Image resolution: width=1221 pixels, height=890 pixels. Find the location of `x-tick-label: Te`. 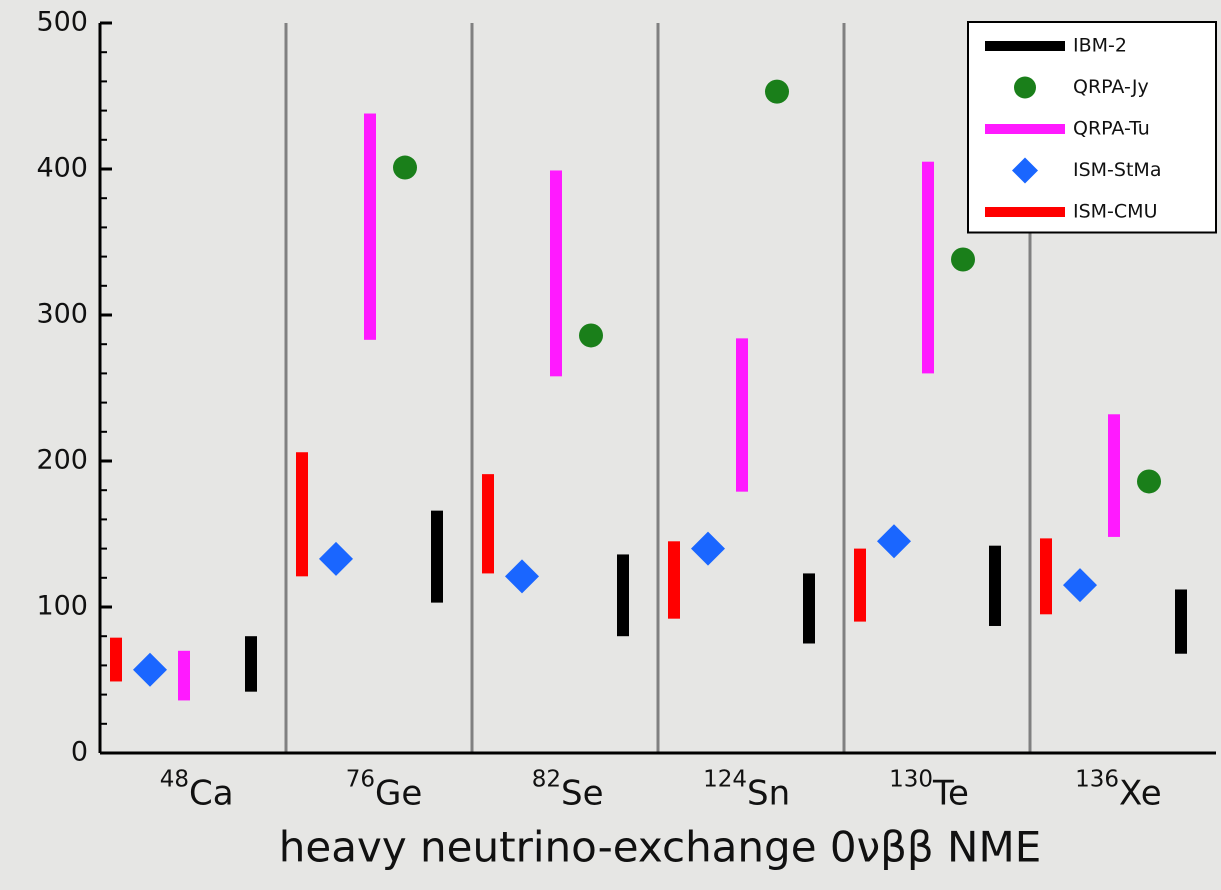

x-tick-label: Te is located at coordinates (950, 794).